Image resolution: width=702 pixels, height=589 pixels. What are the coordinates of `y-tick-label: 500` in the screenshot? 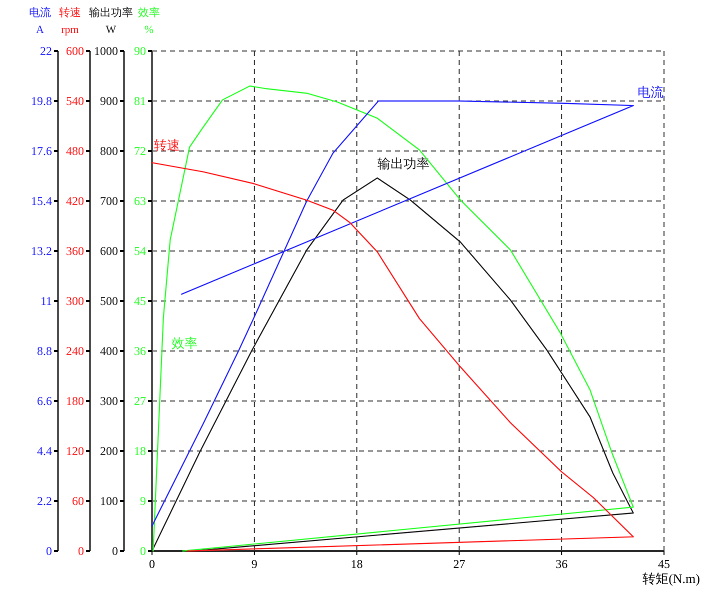 It's located at (109, 301).